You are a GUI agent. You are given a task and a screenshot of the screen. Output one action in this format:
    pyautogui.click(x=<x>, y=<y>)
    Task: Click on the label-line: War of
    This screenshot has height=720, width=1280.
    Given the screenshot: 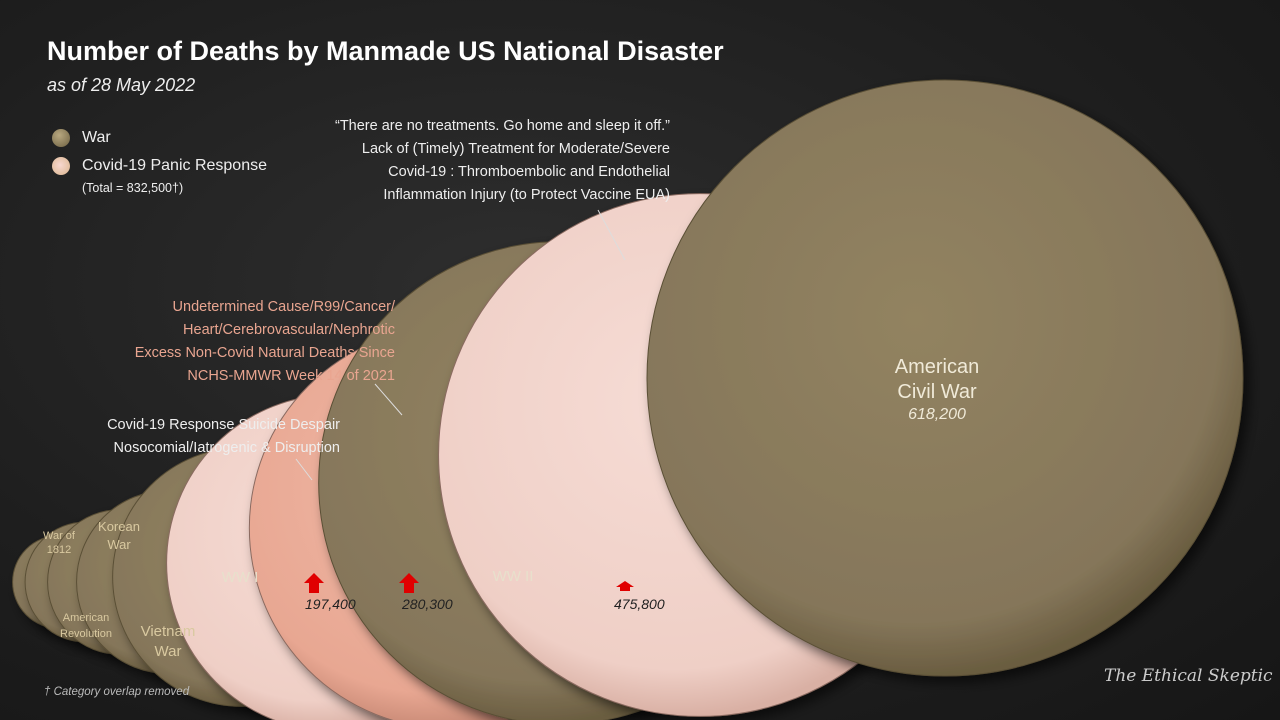 What is the action you would take?
    pyautogui.click(x=59, y=536)
    